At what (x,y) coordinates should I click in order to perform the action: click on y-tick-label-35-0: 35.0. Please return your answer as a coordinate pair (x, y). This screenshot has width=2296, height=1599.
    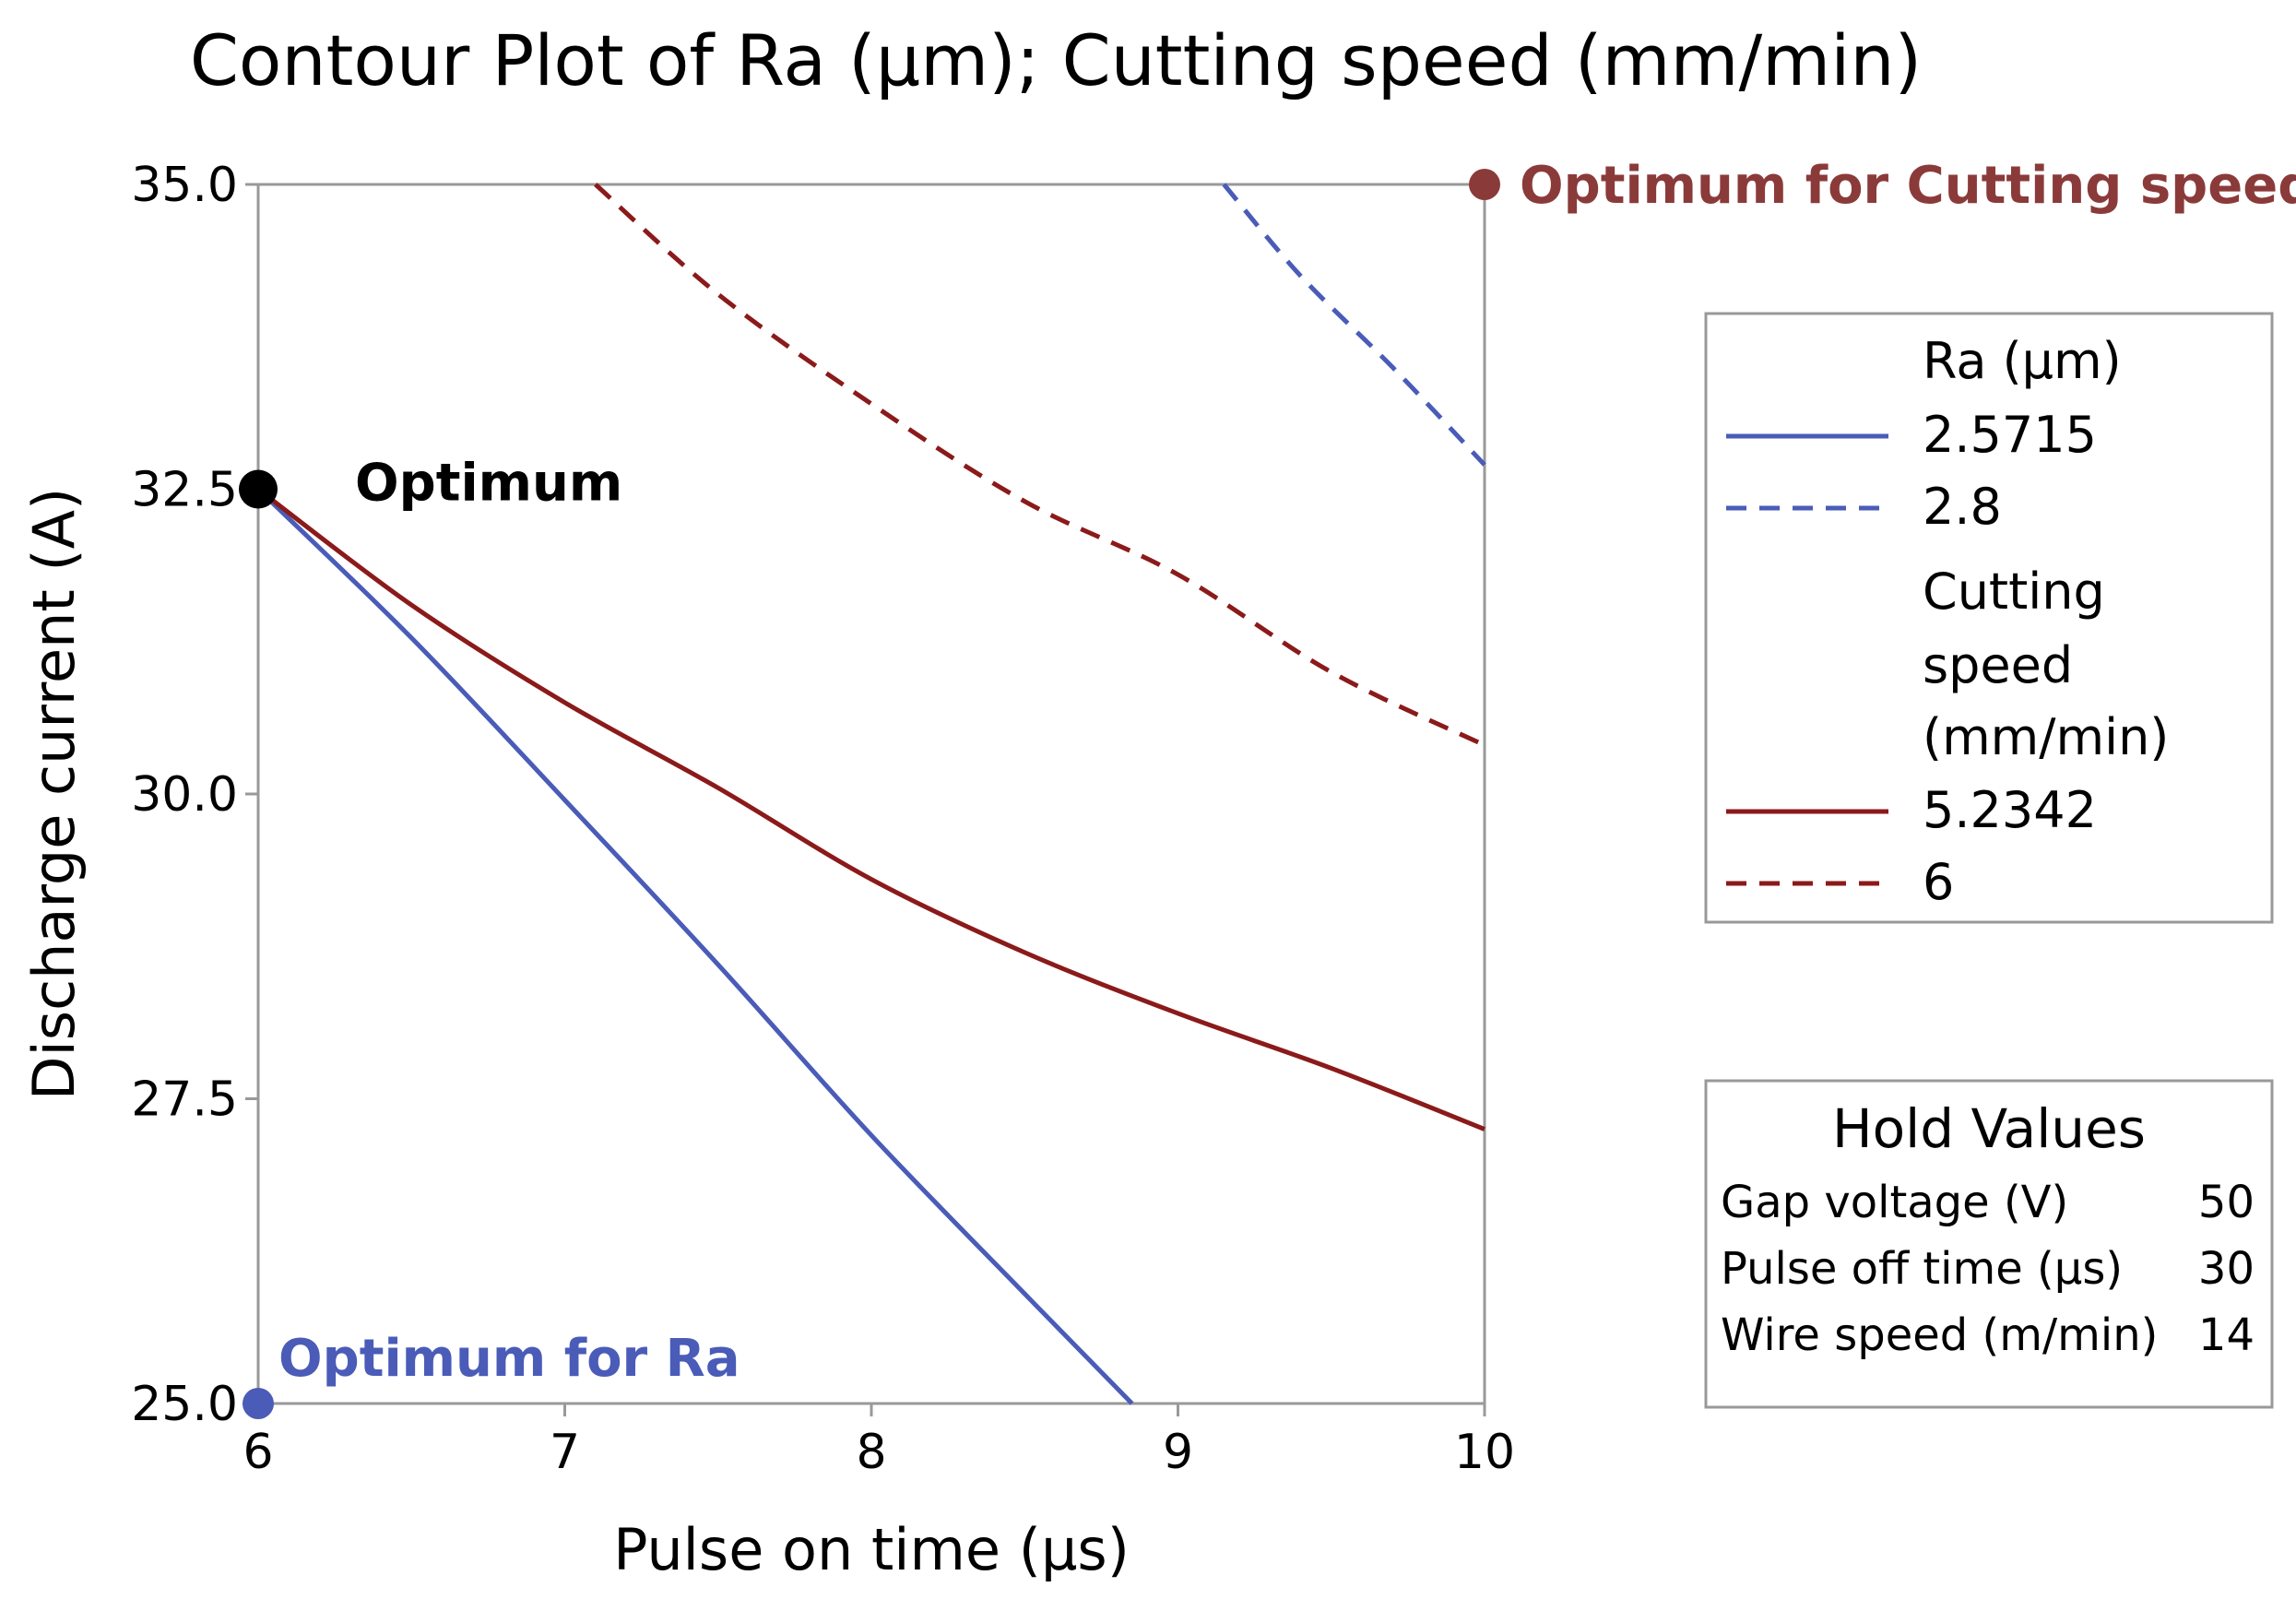
    Looking at the image, I should click on (184, 185).